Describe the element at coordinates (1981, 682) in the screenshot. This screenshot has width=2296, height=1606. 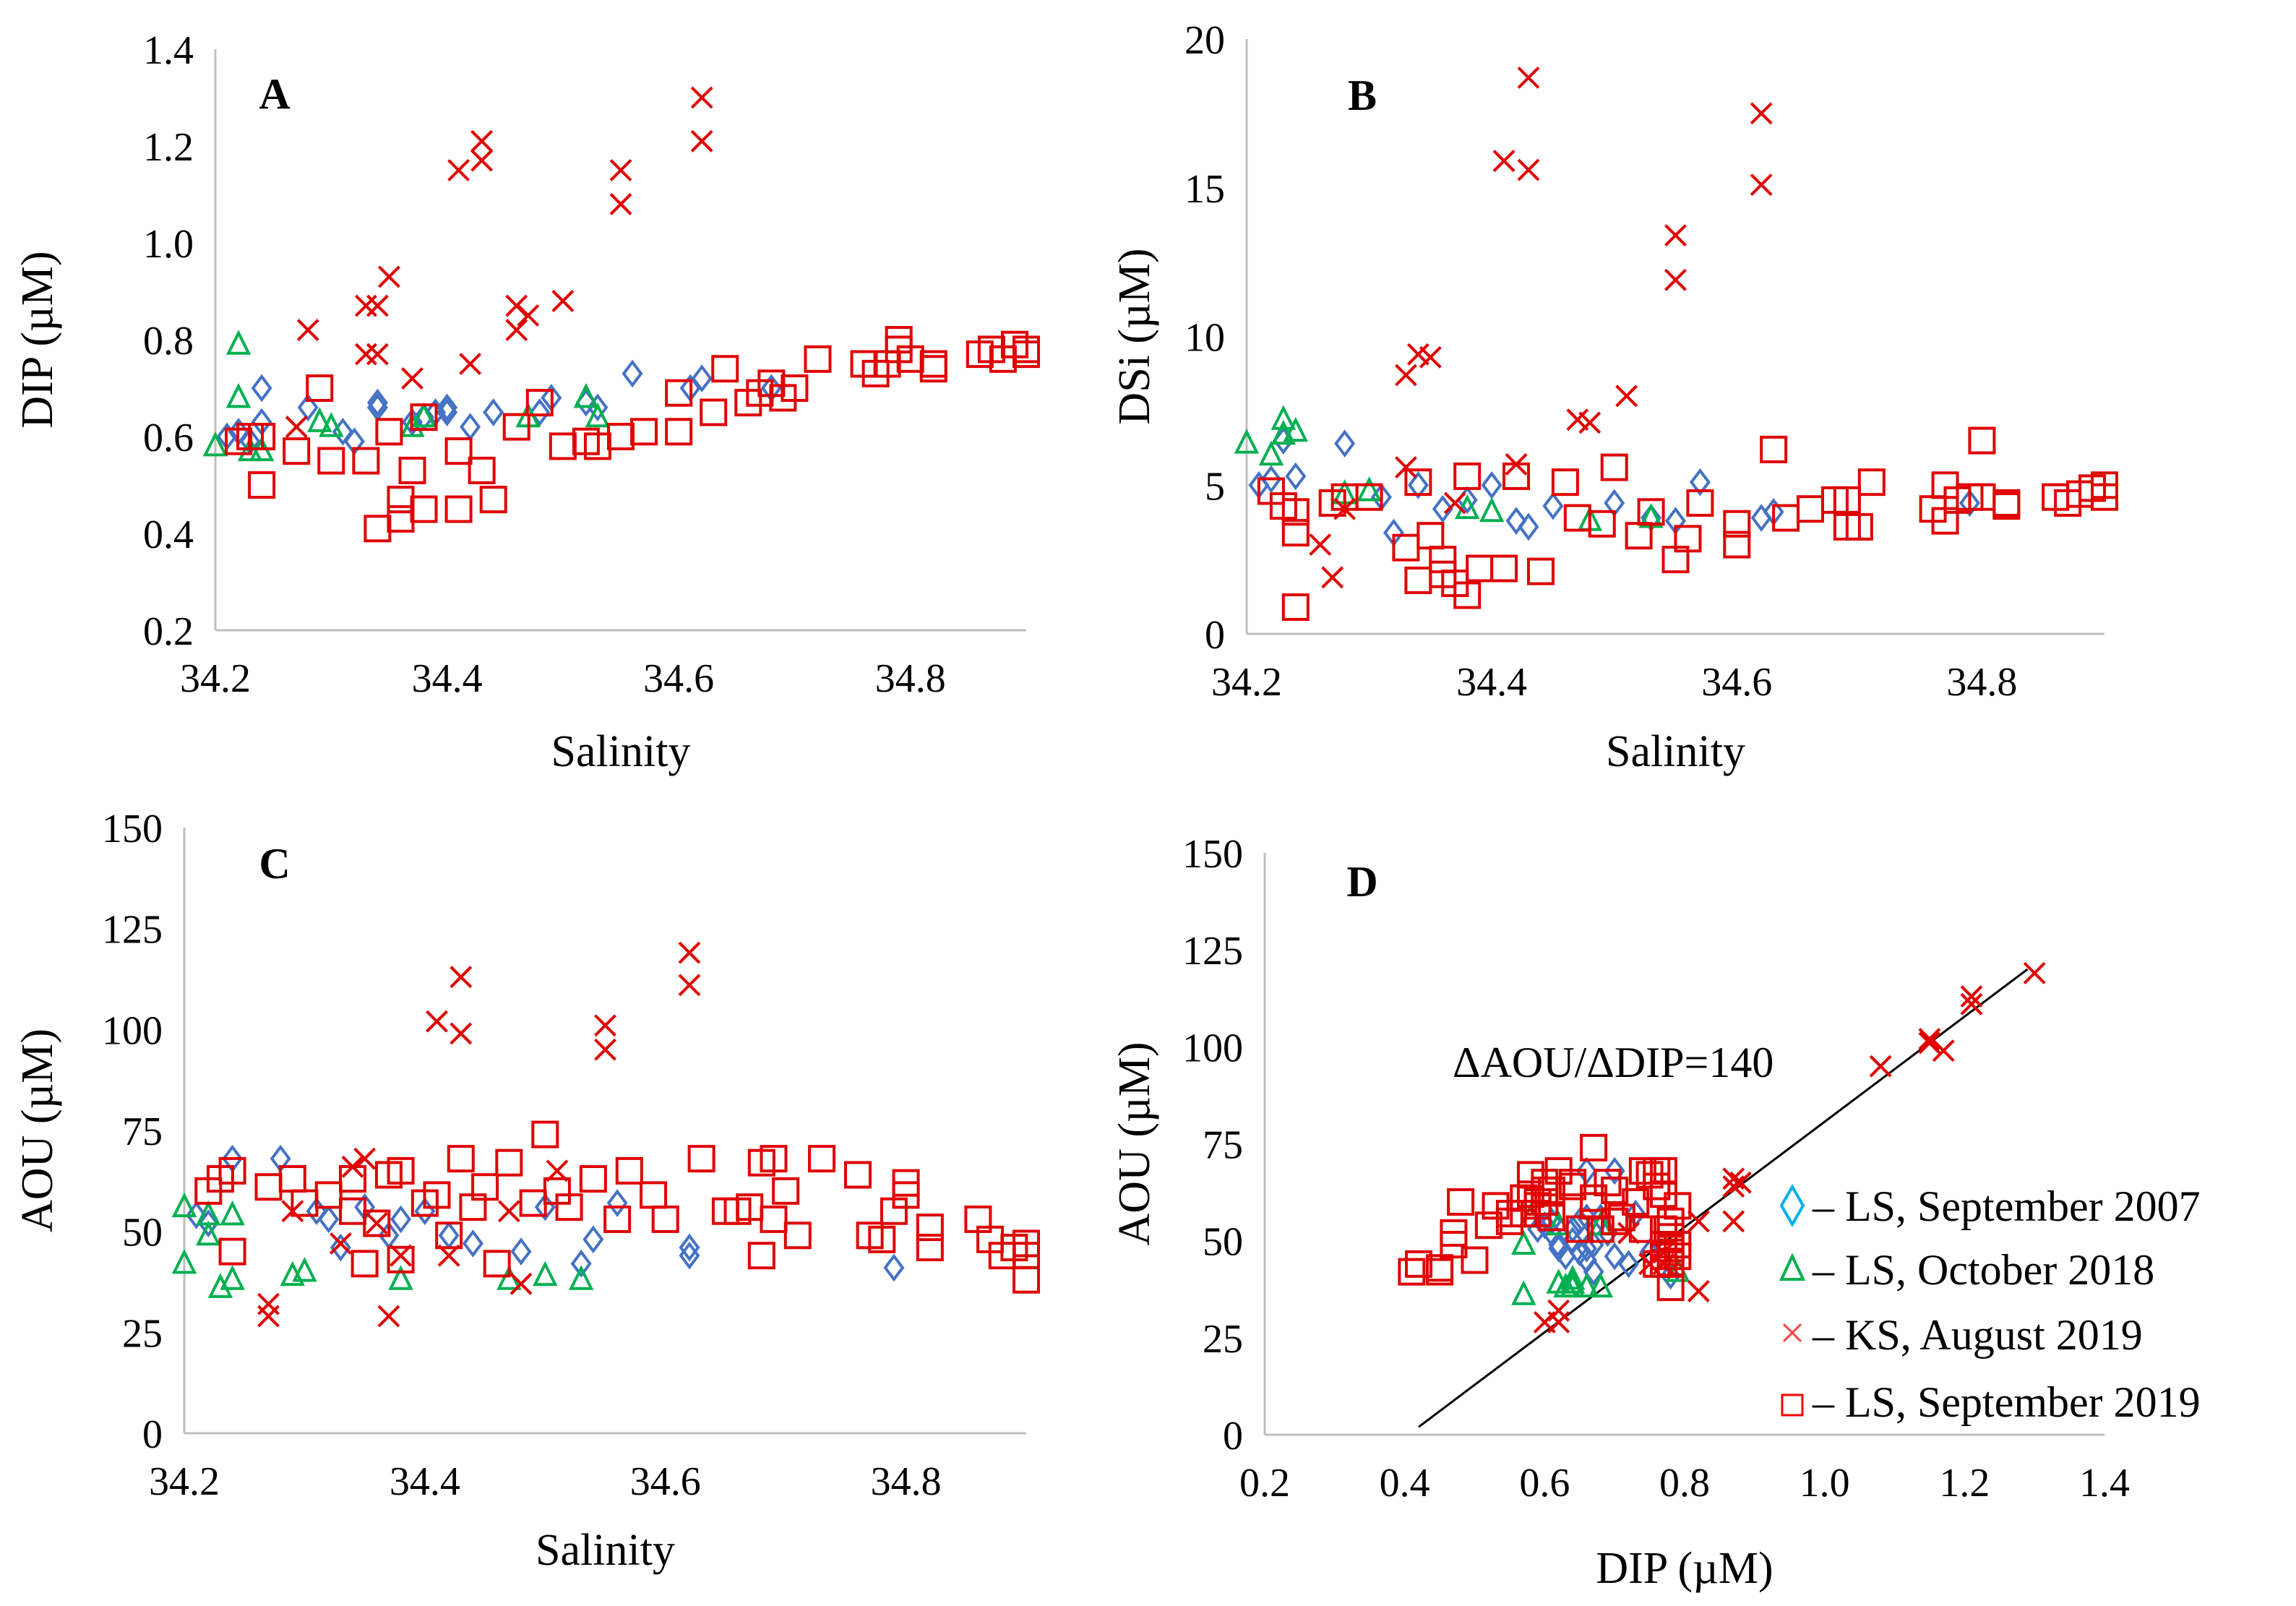
I see `x-tick-label: 34.8` at that location.